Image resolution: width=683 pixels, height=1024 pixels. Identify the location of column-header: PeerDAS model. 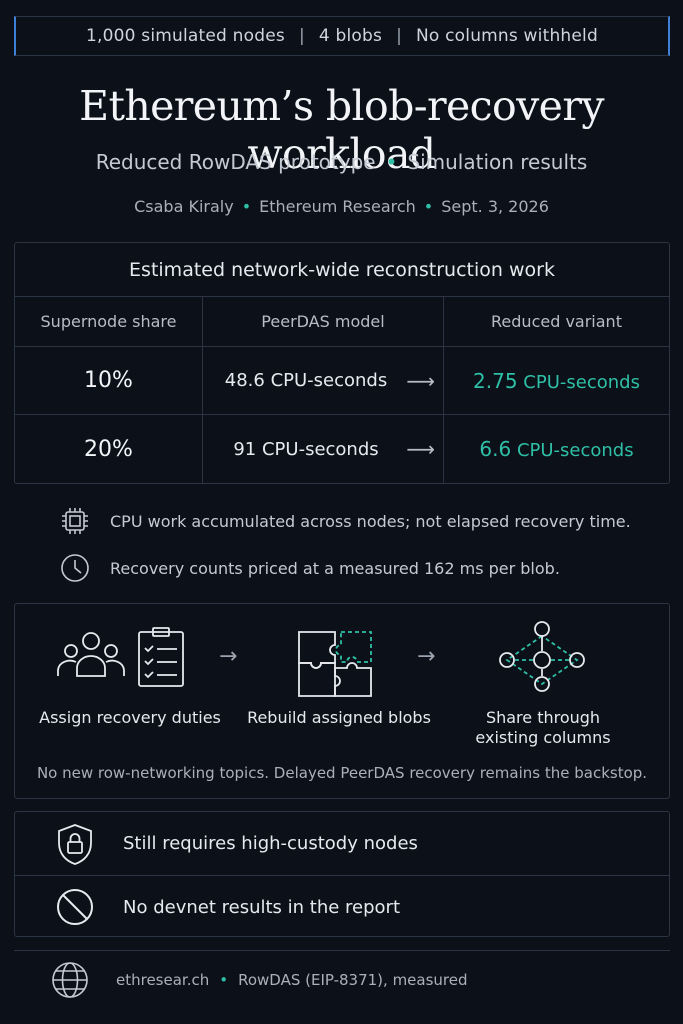
(323, 321).